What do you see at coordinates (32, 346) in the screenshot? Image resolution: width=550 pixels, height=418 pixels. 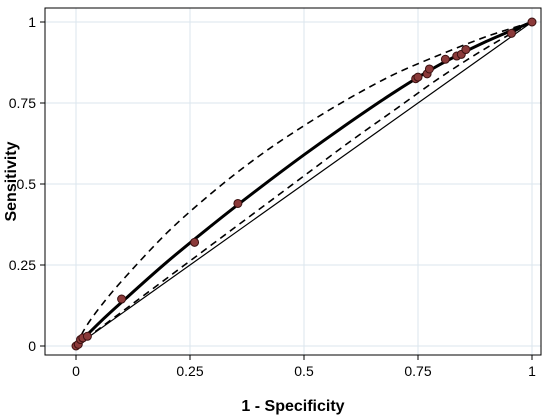 I see `y-tick-label: 0` at bounding box center [32, 346].